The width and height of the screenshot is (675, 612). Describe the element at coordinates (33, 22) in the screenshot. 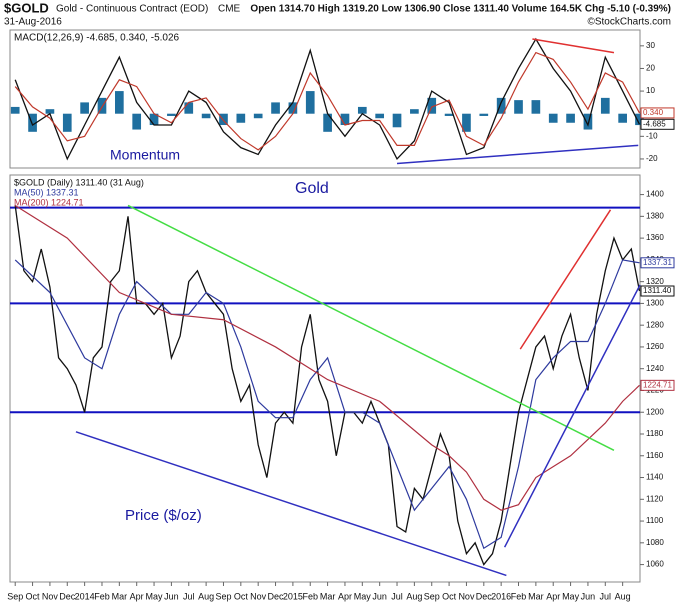

I see `date: 31-Aug-2016` at that location.